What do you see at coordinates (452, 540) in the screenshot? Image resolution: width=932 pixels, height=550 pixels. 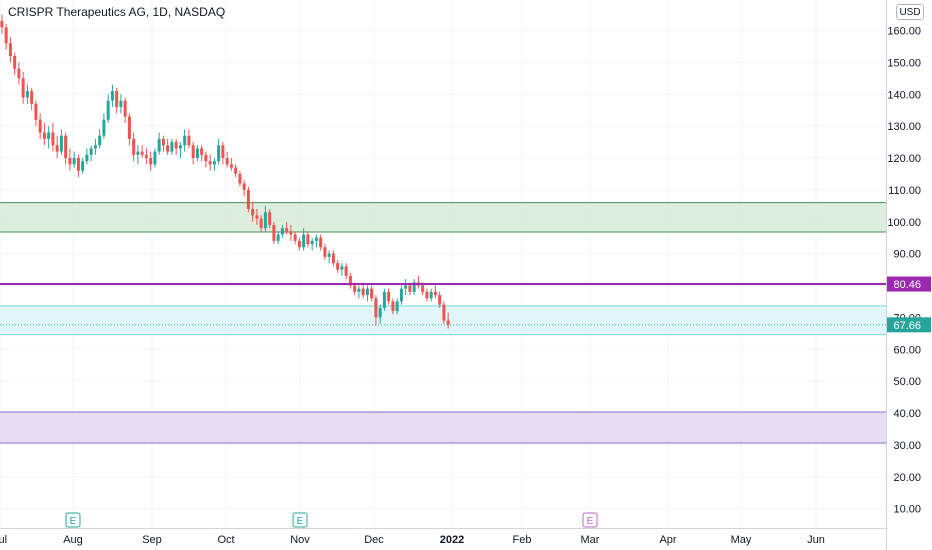 I see `x-tick-label: 2022` at bounding box center [452, 540].